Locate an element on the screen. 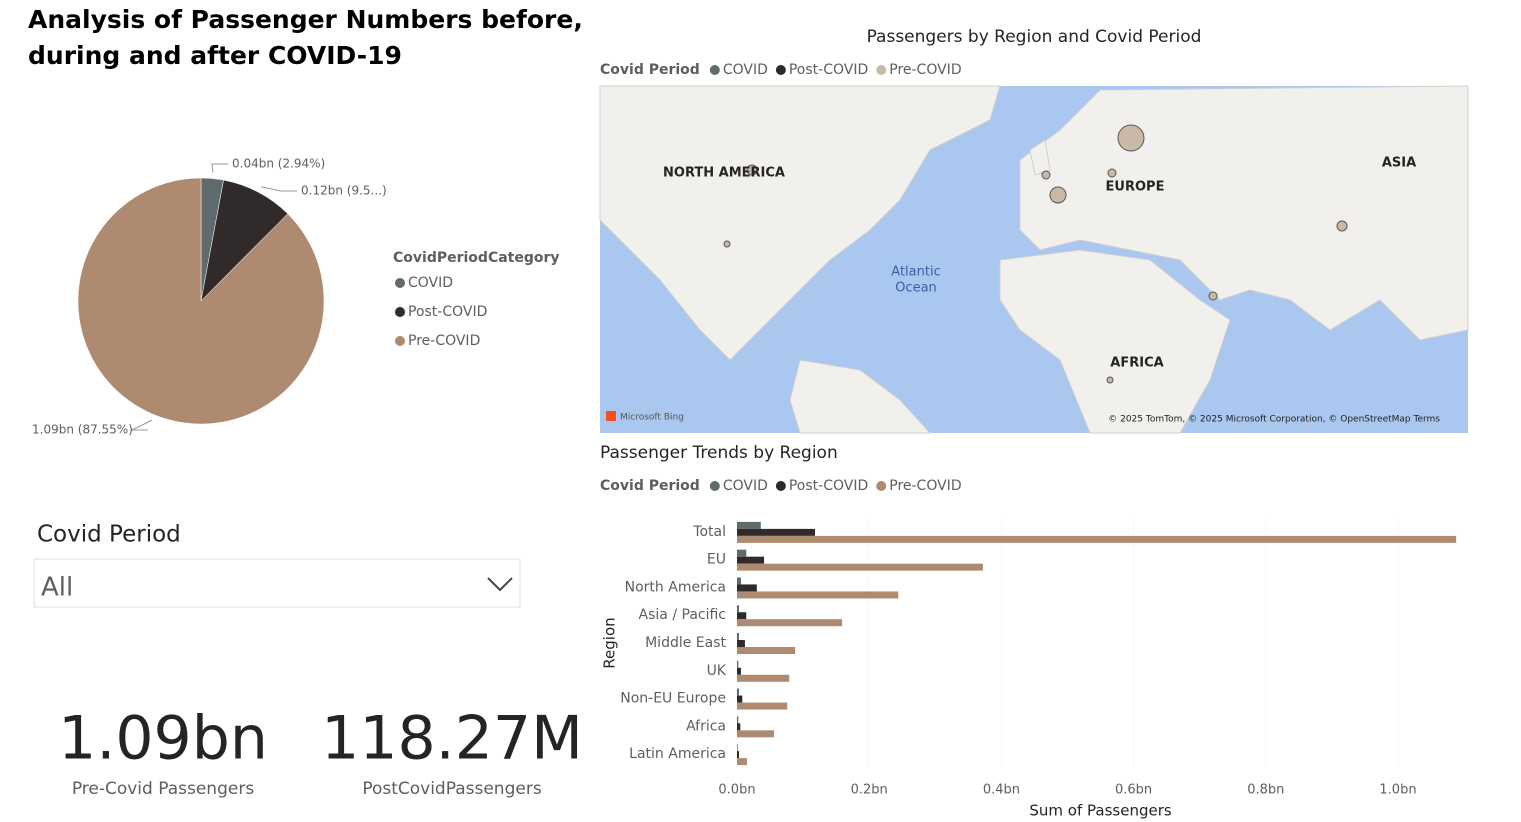  x-axis-title: Sum of Passengers is located at coordinates (1100, 811).